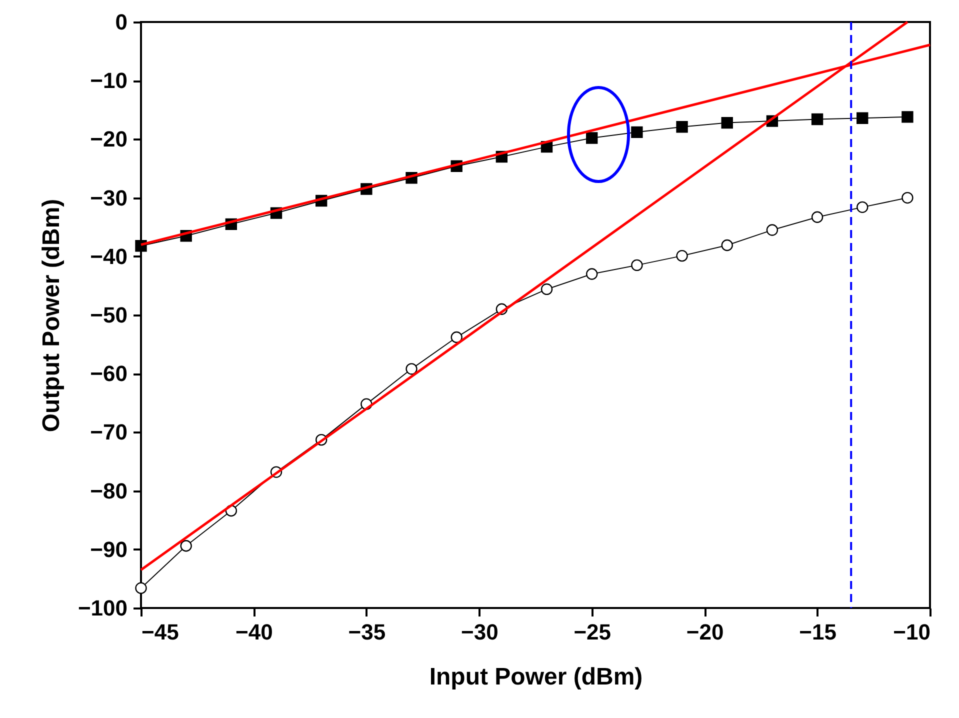 The image size is (959, 718). What do you see at coordinates (109, 256) in the screenshot?
I see `y-tick-label: −40` at bounding box center [109, 256].